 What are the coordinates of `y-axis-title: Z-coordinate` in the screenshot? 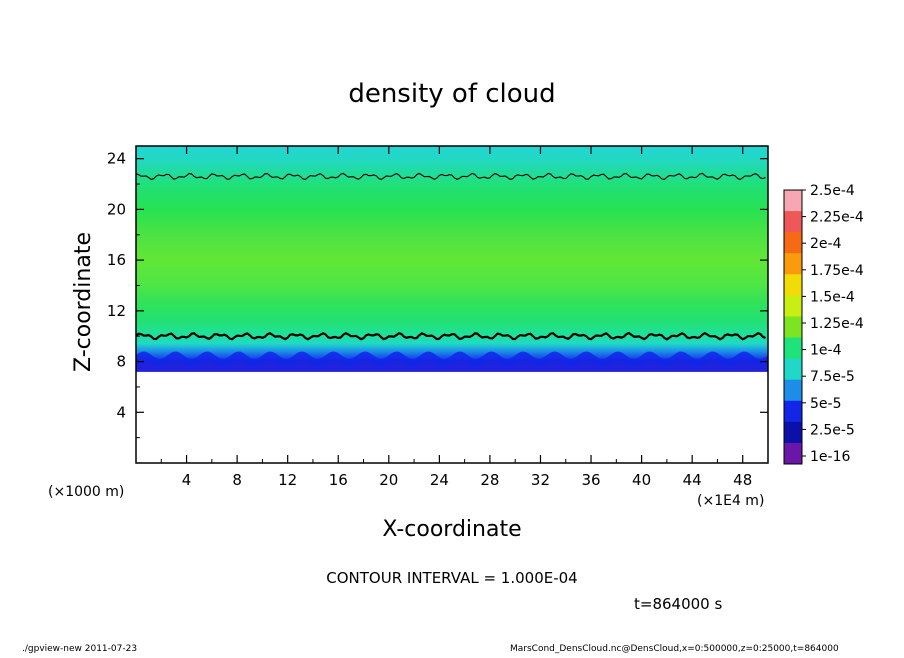 It's located at (83, 302).